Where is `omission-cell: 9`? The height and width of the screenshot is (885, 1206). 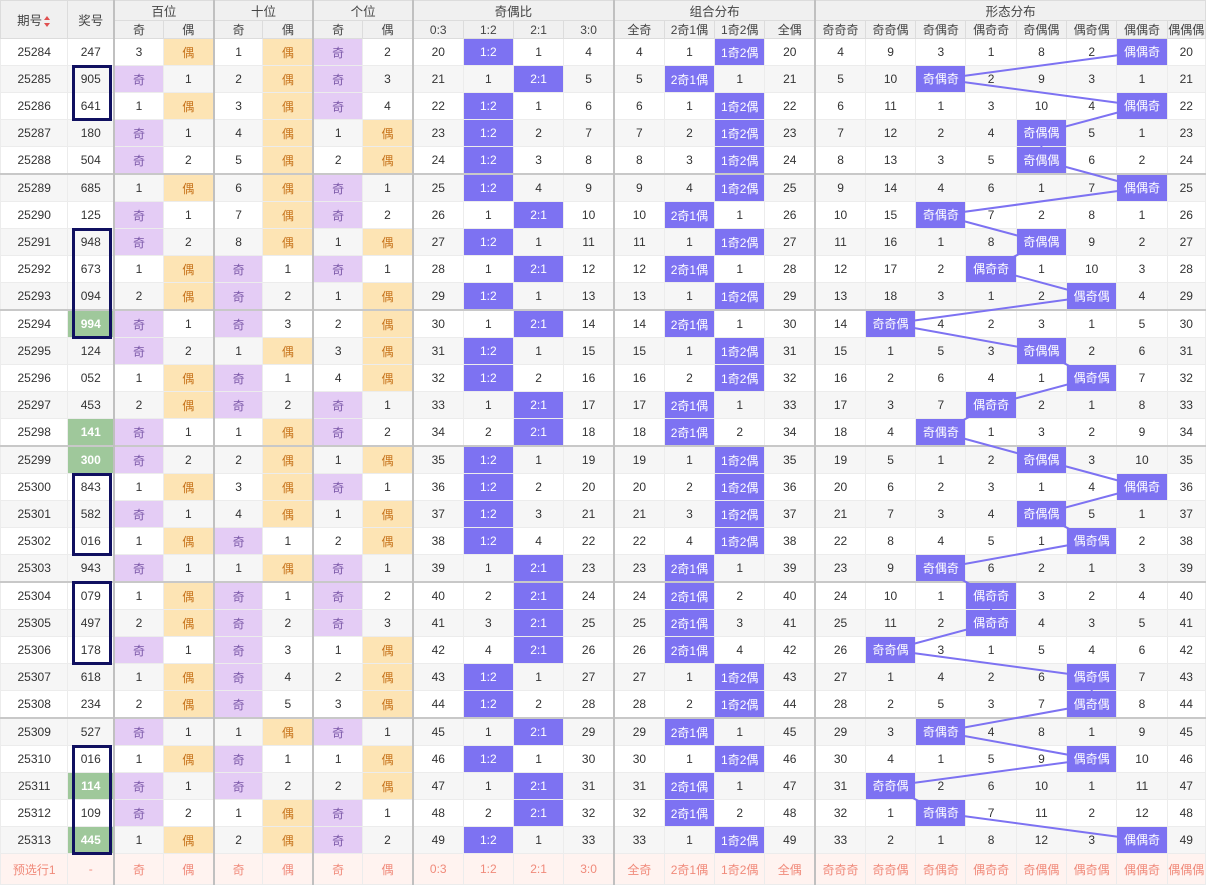
omission-cell: 9 is located at coordinates (1041, 759).